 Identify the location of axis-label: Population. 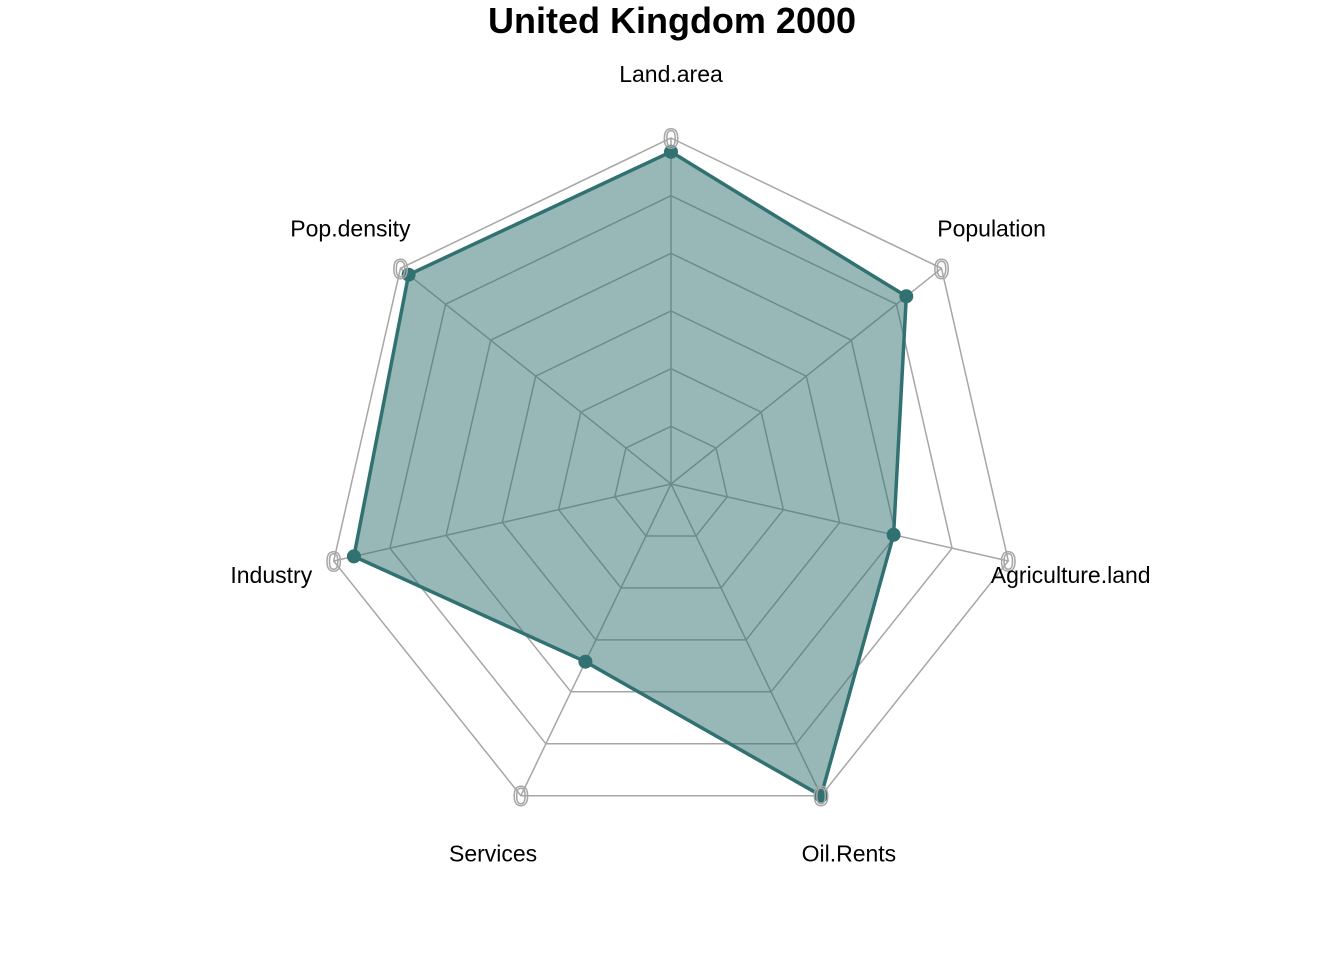
(991, 228).